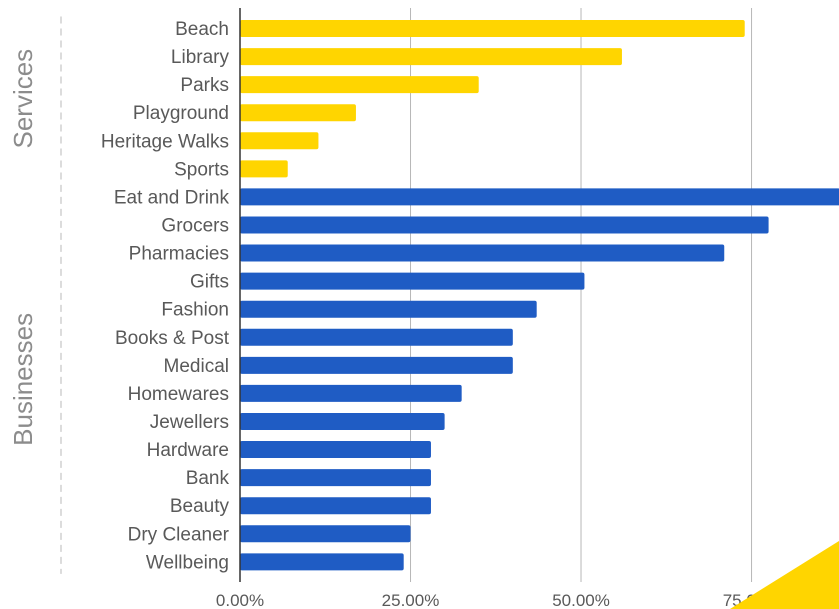  Describe the element at coordinates (240, 600) in the screenshot. I see `x-tick-label: 0.00%` at that location.